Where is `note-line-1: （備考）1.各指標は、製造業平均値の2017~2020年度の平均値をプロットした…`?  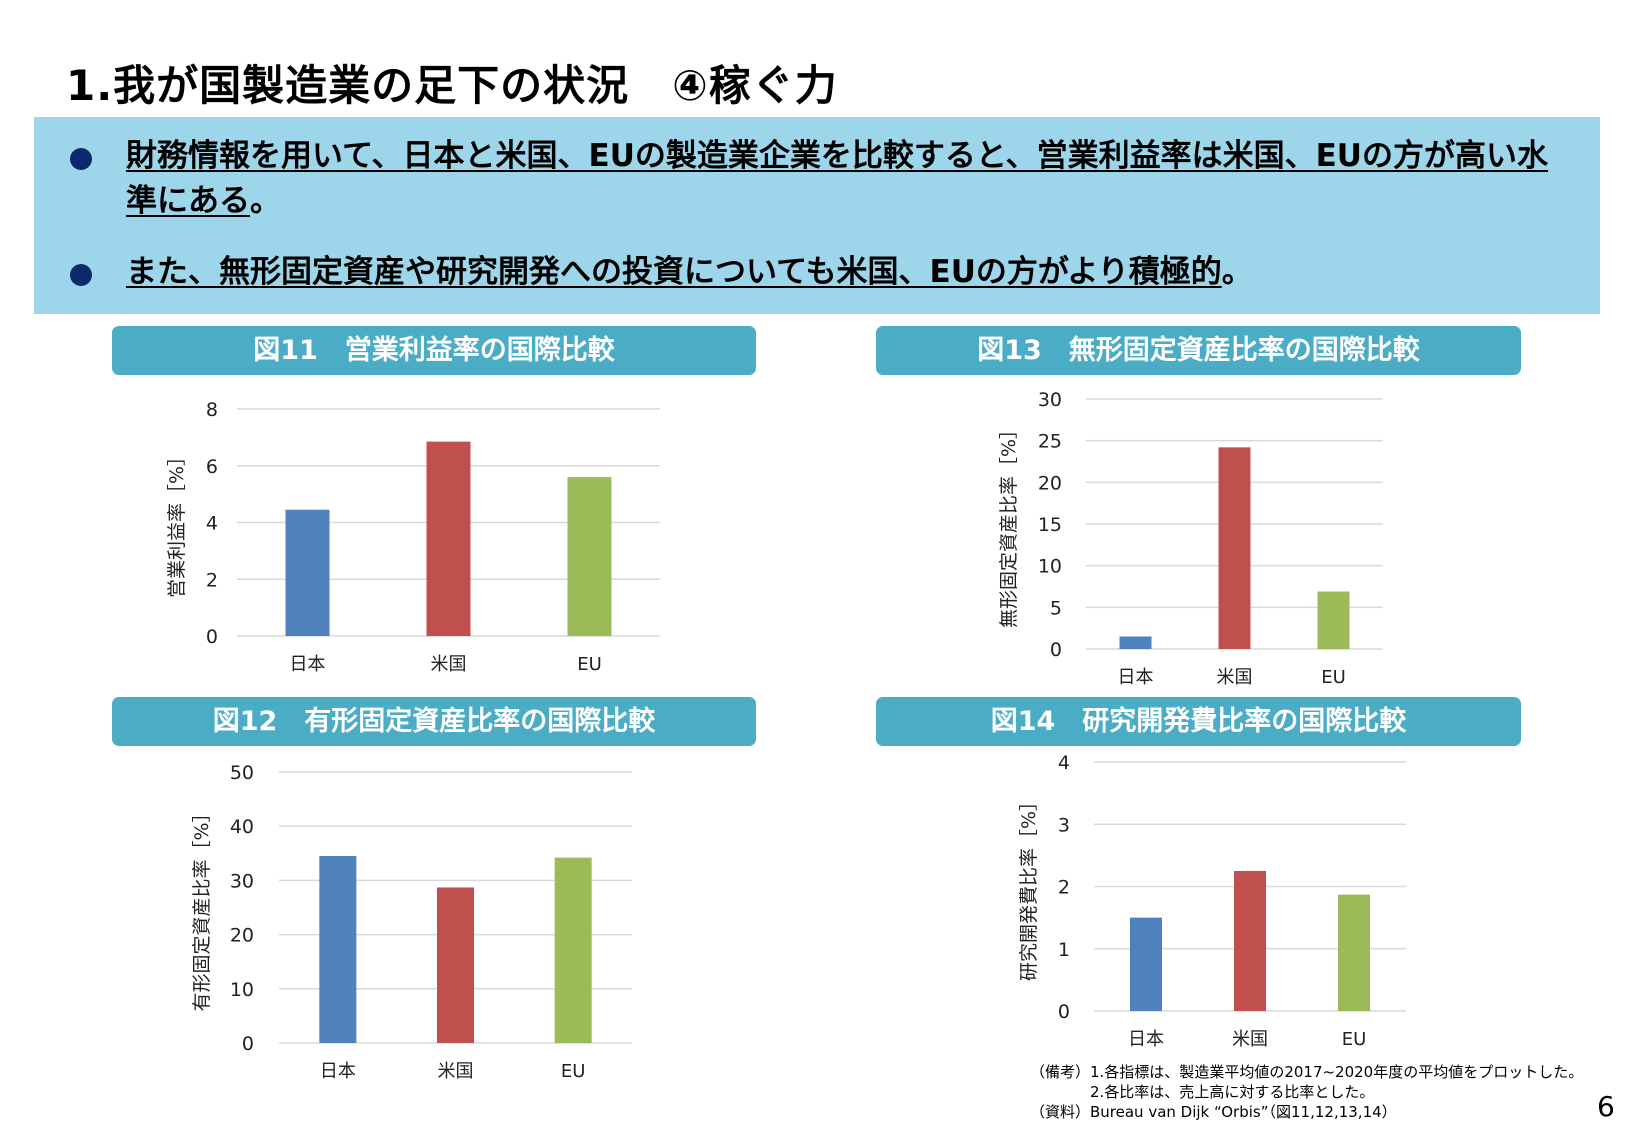
note-line-1: （備考）1.各指標は、製造業平均値の2017~2020年度の平均値をプロットした… is located at coordinates (1307, 1072).